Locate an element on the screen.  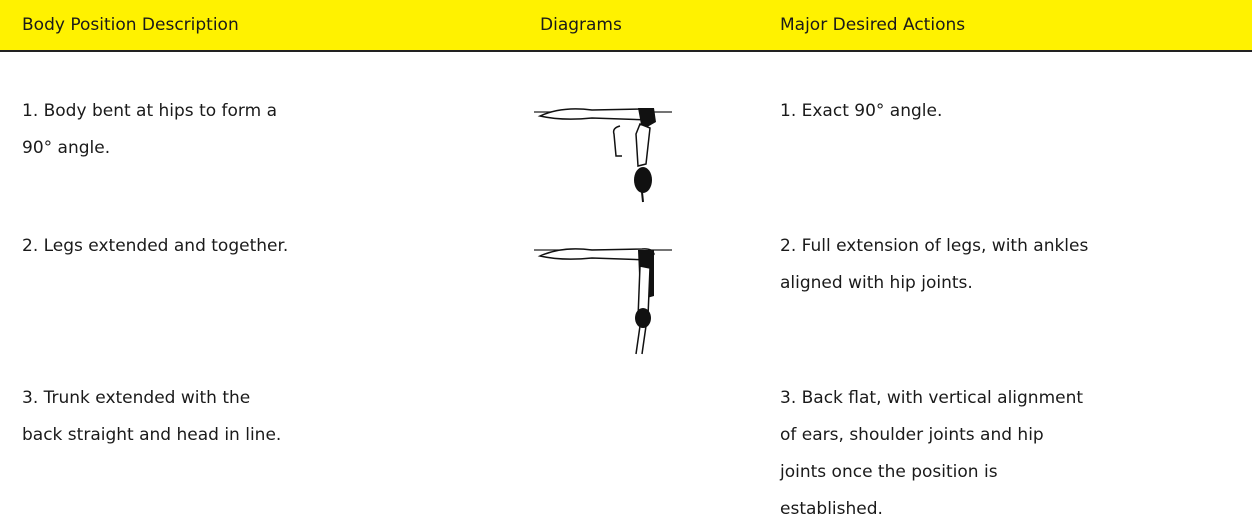
actions-line: 1. Exact 90° angle. is located at coordinates (861, 111).